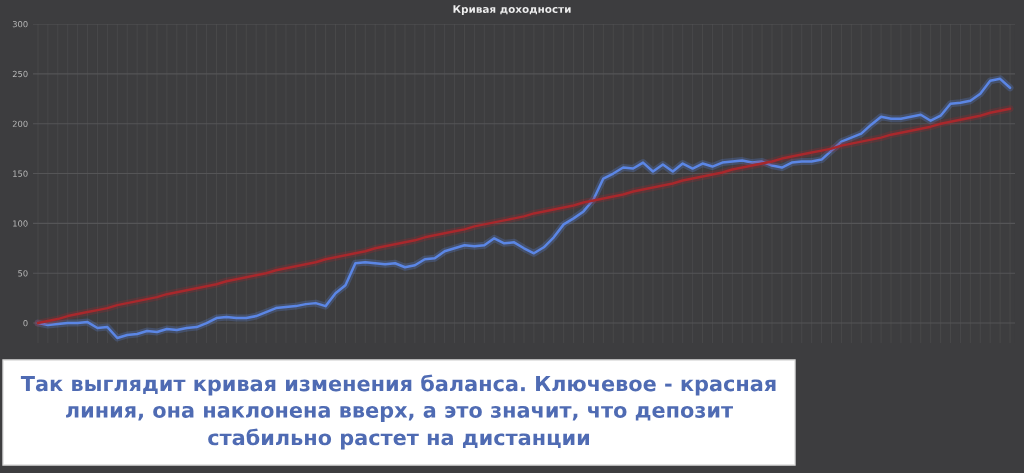 This screenshot has height=473, width=1024. I want to click on y-tick-label: 100, so click(20, 223).